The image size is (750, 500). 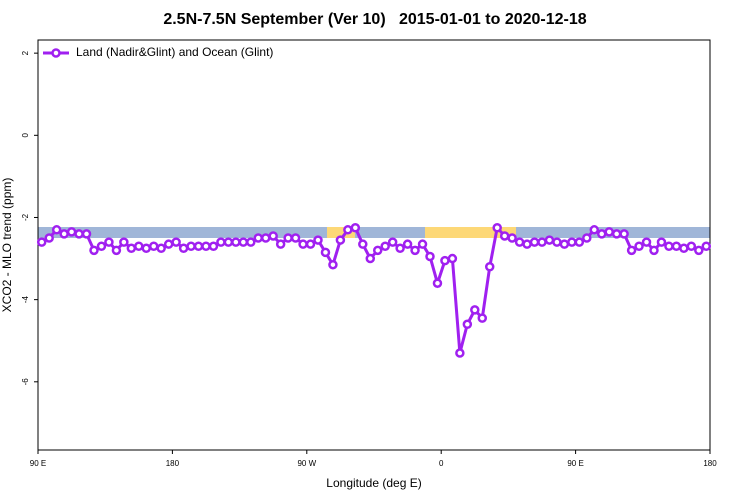 I want to click on y-tick-label: -2, so click(x=25, y=217).